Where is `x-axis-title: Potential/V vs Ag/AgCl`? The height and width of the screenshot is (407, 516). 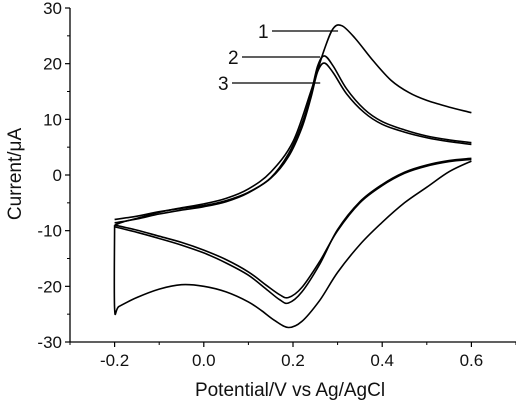
x-axis-title: Potential/V vs Ag/AgCl is located at coordinates (290, 390).